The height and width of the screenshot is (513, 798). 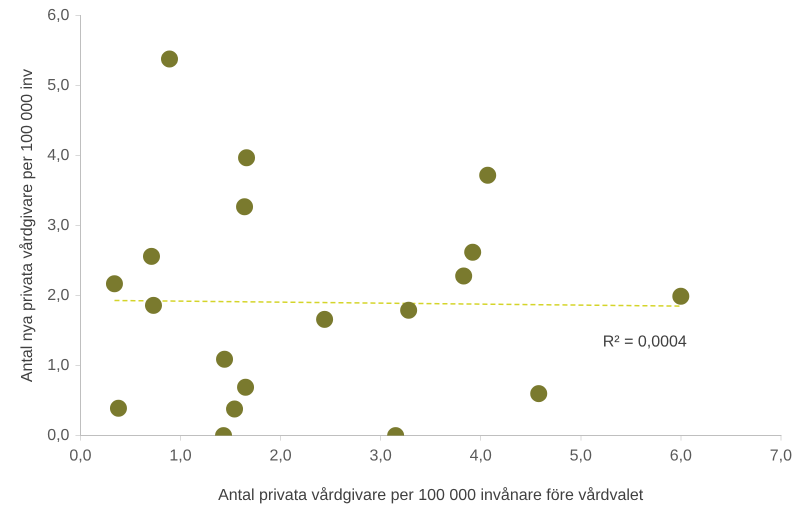 What do you see at coordinates (58, 155) in the screenshot?
I see `y-tick-label: 4,0` at bounding box center [58, 155].